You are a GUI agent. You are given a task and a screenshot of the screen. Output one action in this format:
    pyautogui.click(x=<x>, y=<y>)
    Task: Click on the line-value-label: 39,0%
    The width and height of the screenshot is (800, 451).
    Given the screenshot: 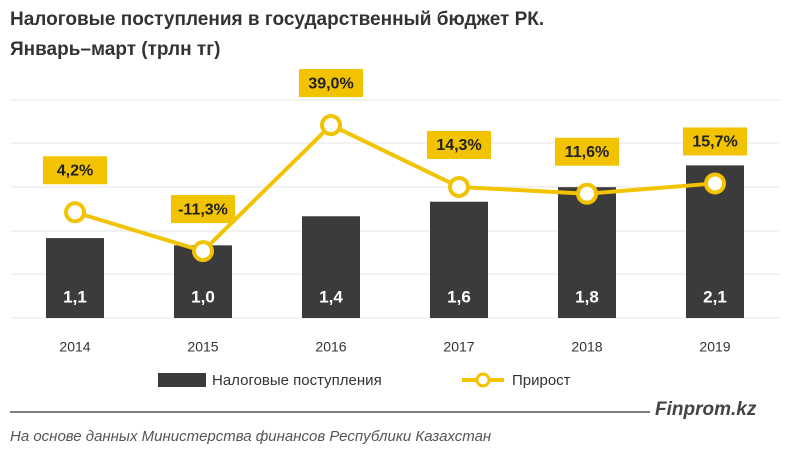 What is the action you would take?
    pyautogui.click(x=330, y=83)
    